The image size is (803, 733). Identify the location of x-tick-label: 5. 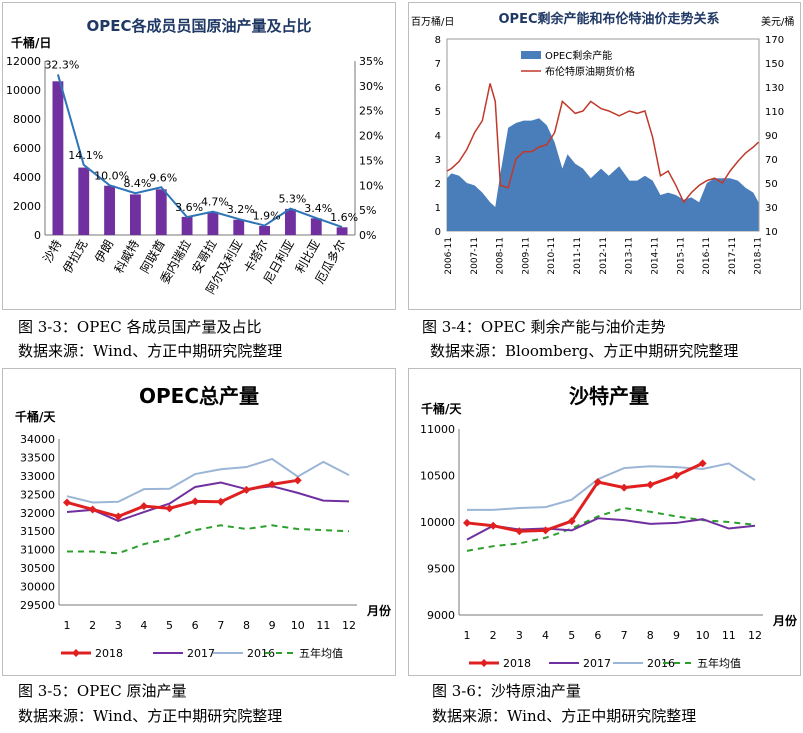
(169, 625).